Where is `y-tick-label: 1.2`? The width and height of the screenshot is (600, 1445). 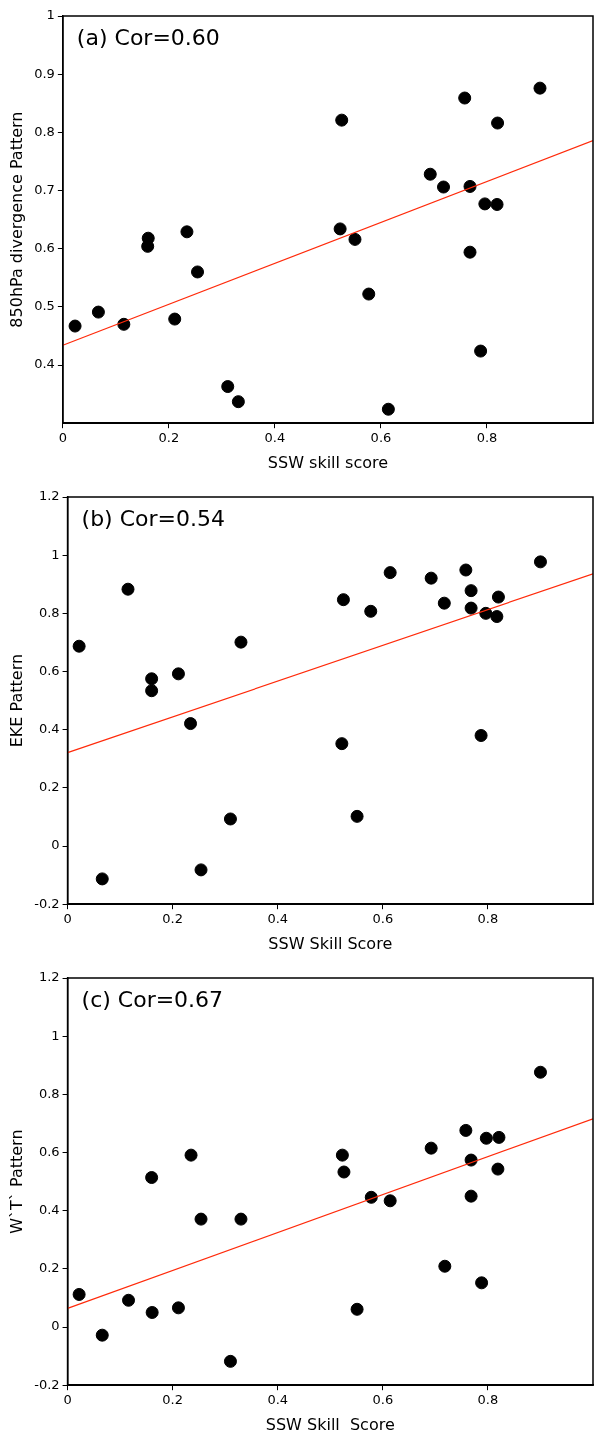
y-tick-label: 1.2 is located at coordinates (49, 496).